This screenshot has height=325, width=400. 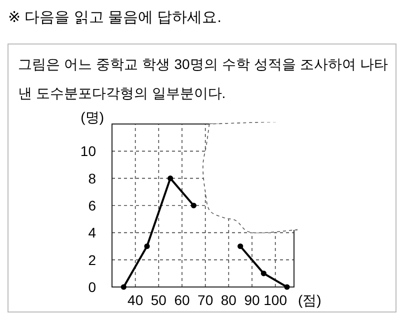 I want to click on y-tick-label: 2, so click(x=92, y=260).